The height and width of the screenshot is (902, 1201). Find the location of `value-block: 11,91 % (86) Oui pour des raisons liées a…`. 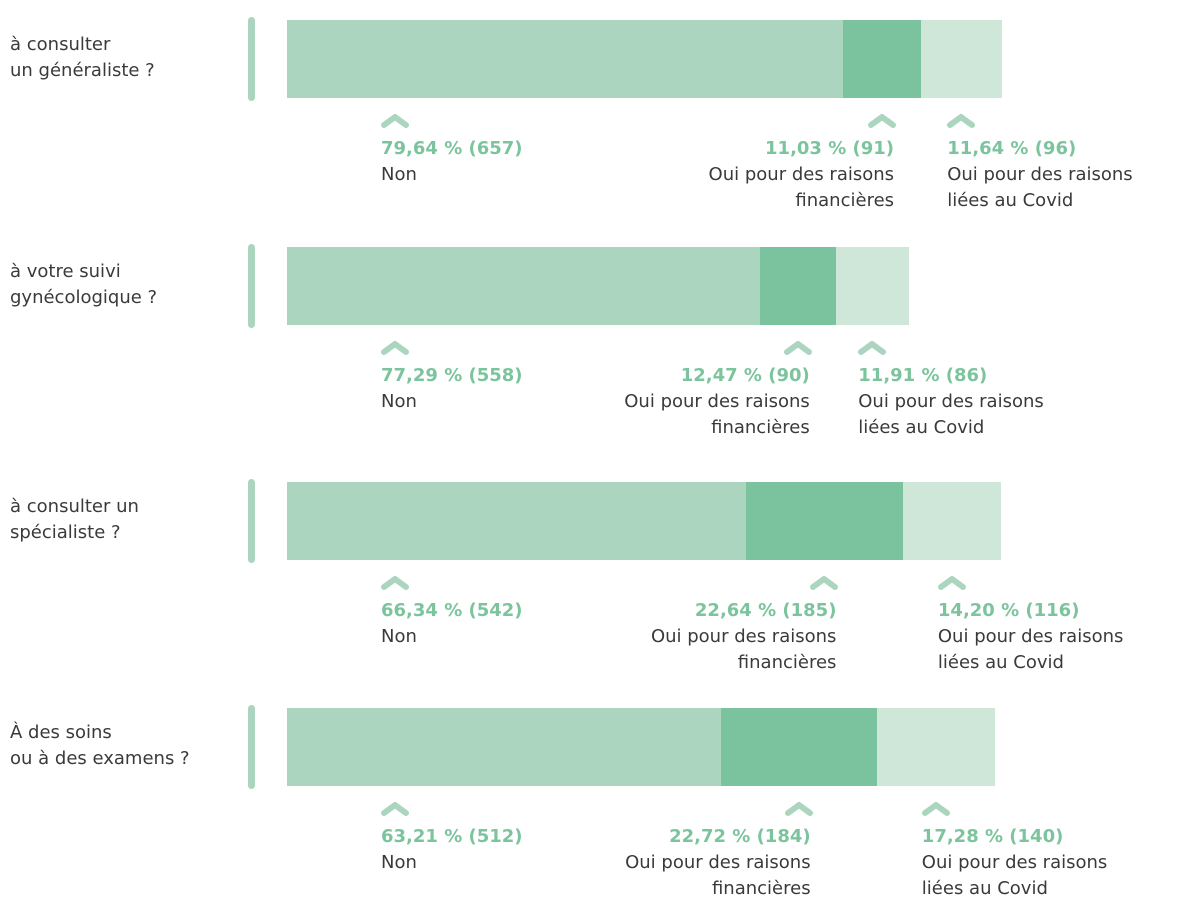

value-block: 11,91 % (86) Oui pour des raisons liées a… is located at coordinates (968, 402).